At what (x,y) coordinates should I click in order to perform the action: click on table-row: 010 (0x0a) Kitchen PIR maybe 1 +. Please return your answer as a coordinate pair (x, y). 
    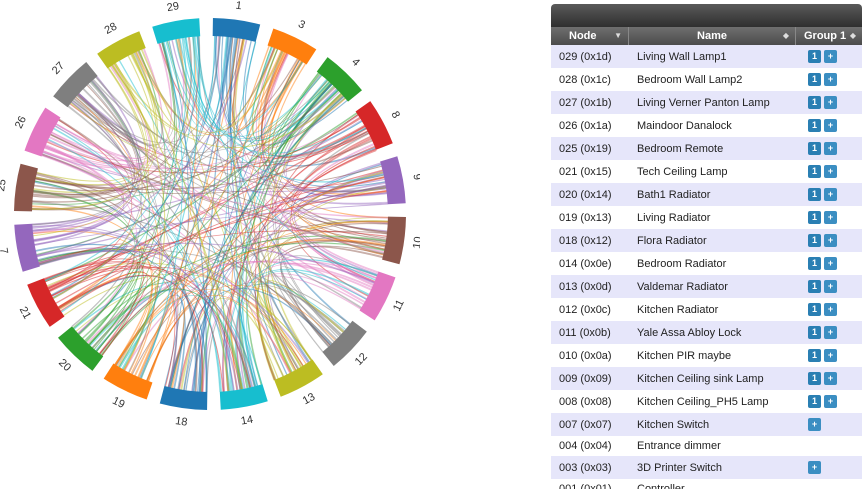
    Looking at the image, I should click on (706, 355).